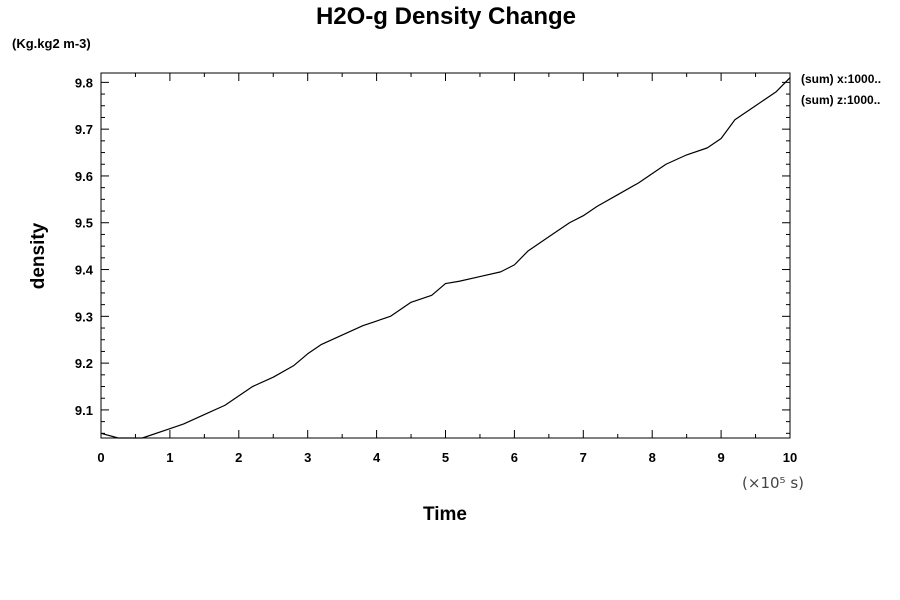  I want to click on x-tick-label: 7, so click(583, 457).